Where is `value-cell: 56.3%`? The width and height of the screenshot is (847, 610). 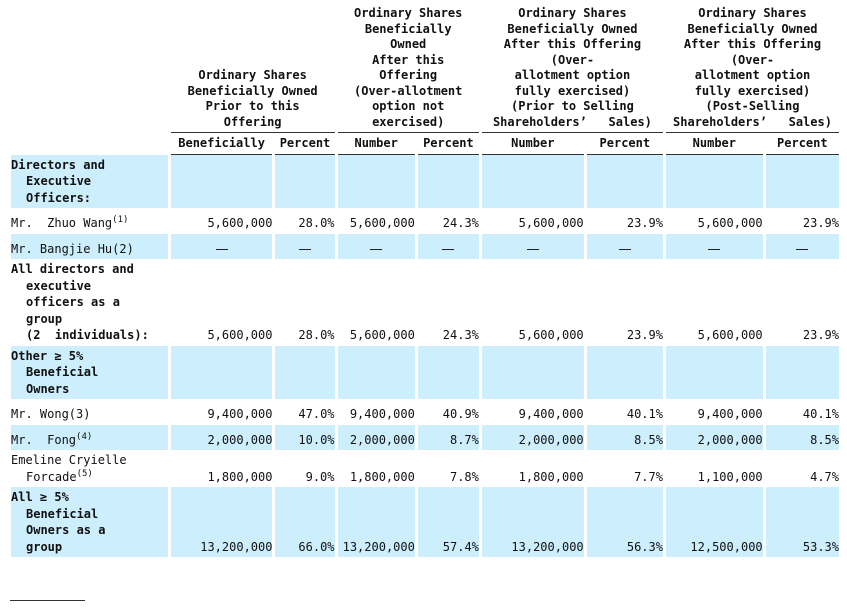 value-cell: 56.3% is located at coordinates (624, 522).